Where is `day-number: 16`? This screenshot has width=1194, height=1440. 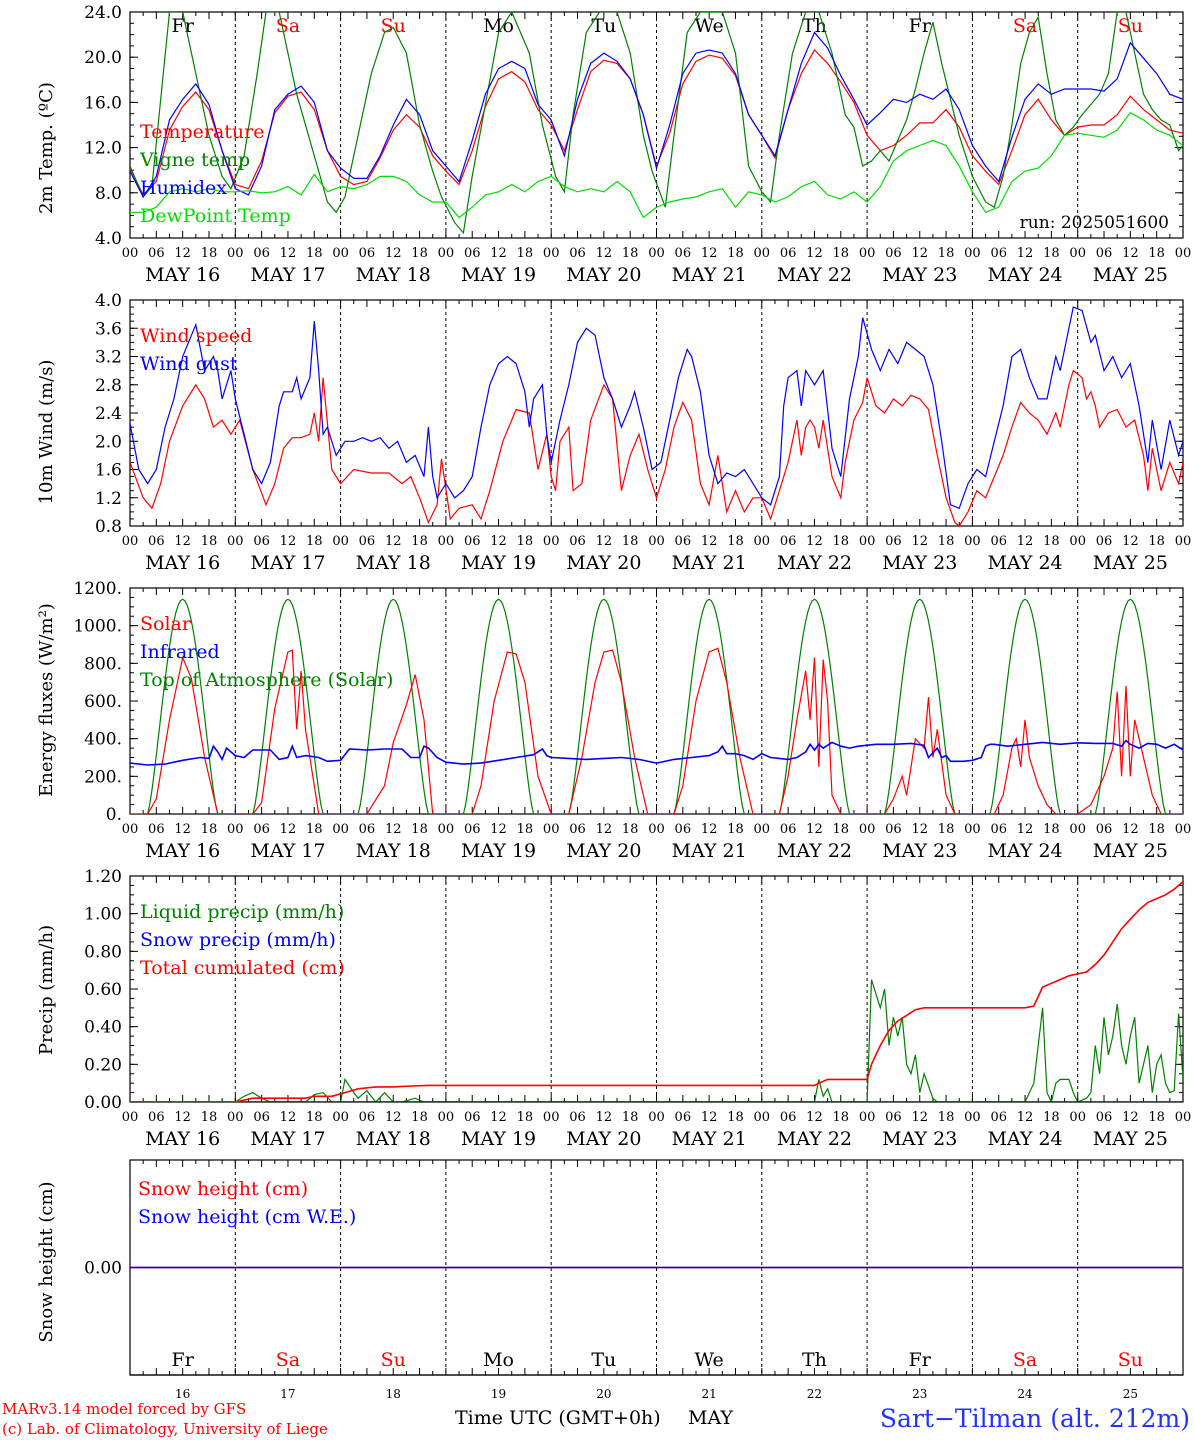
day-number: 16 is located at coordinates (182, 1394).